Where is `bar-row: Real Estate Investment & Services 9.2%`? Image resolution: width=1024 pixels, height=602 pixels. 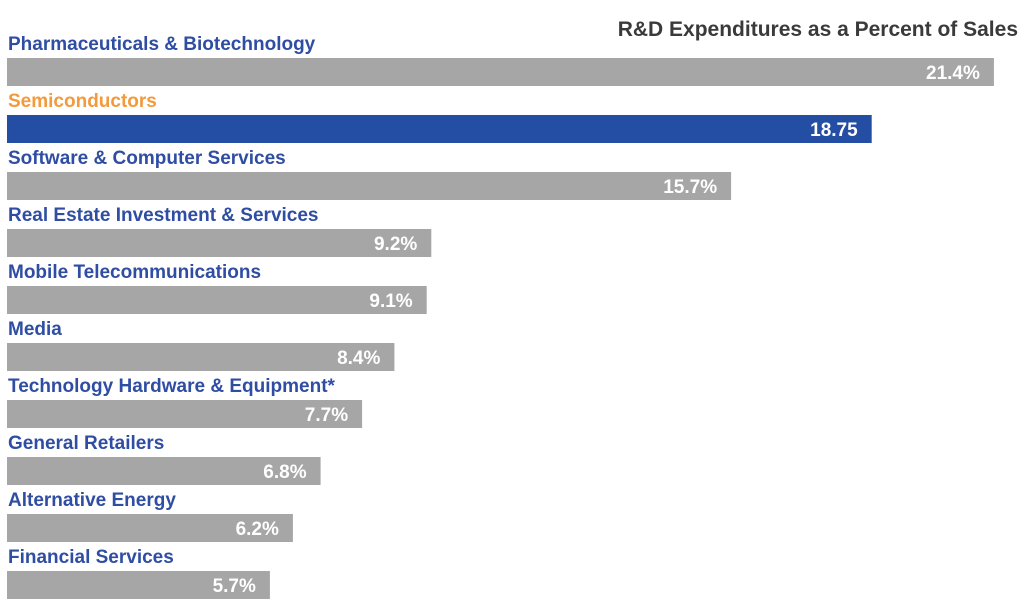 bar-row: Real Estate Investment & Services 9.2% is located at coordinates (219, 231).